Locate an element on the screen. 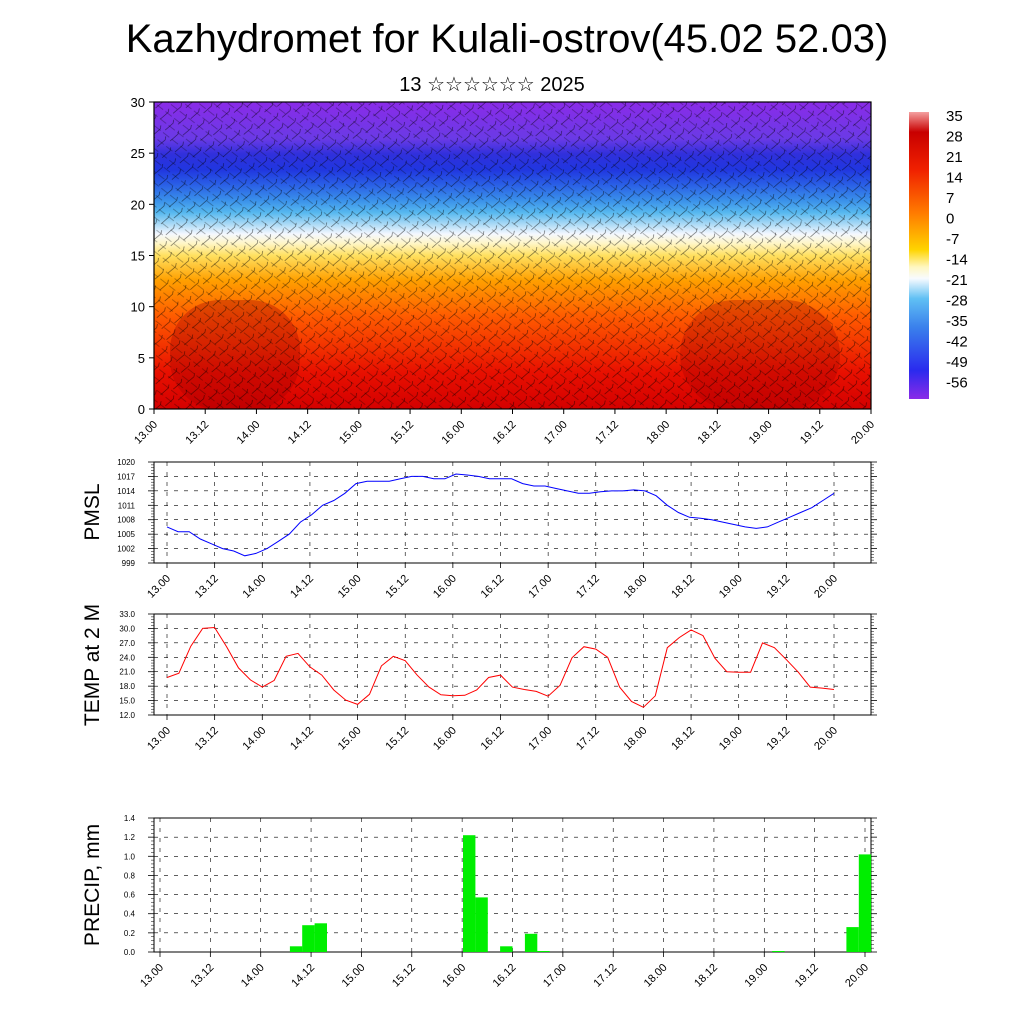 Image resolution: width=1024 pixels, height=1024 pixels. page-subtitle: 13 ☆☆☆☆☆☆ 2025 is located at coordinates (491, 85).